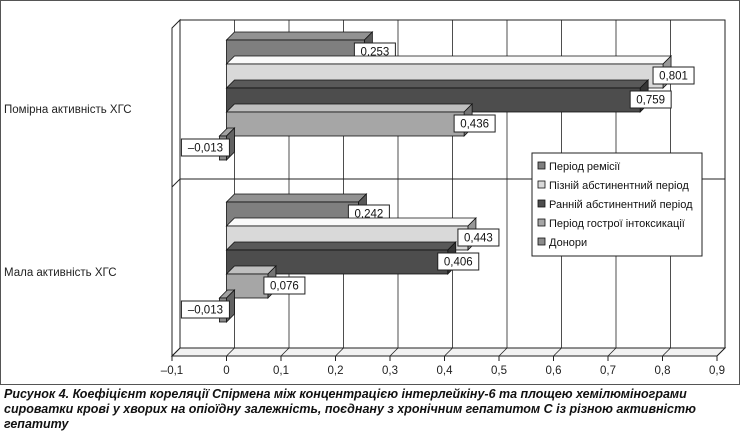 This screenshot has height=437, width=750. I want to click on legend, so click(617, 204).